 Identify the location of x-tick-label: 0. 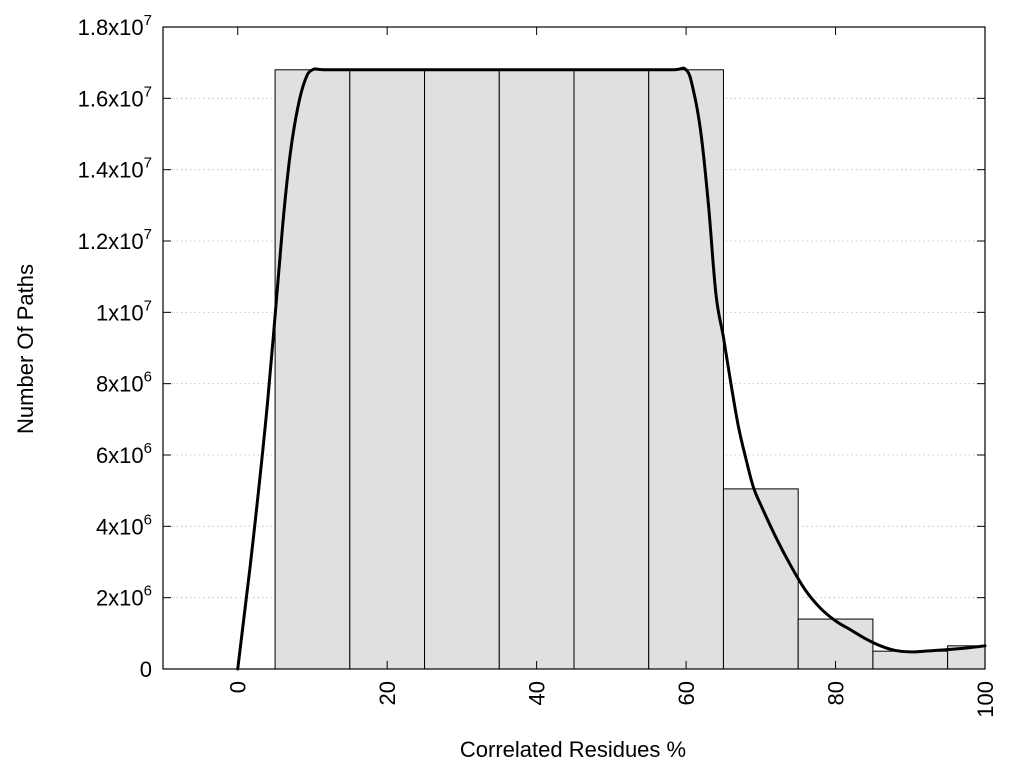
(238, 687).